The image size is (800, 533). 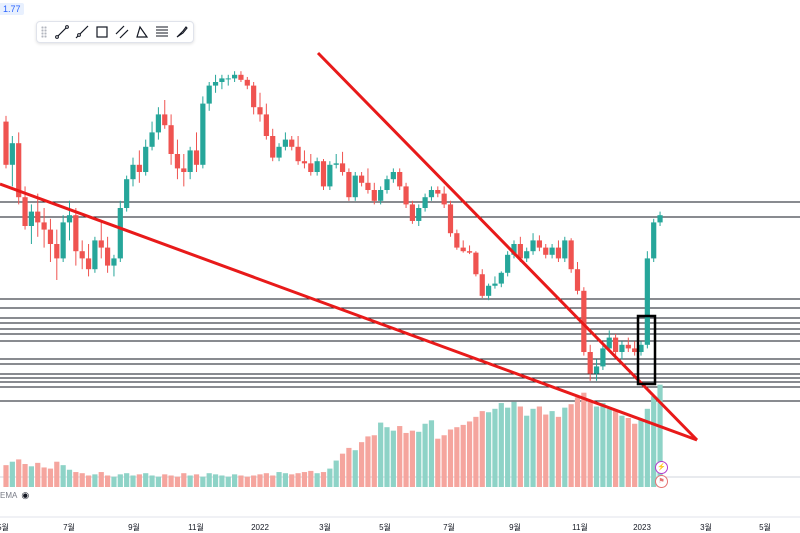 I want to click on drawing-toolbar, so click(x=115, y=32).